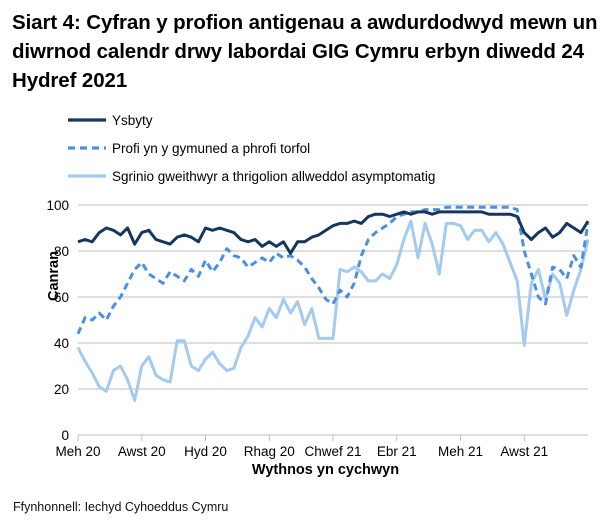 The height and width of the screenshot is (528, 611). What do you see at coordinates (65, 435) in the screenshot?
I see `y-tick-label: 0` at bounding box center [65, 435].